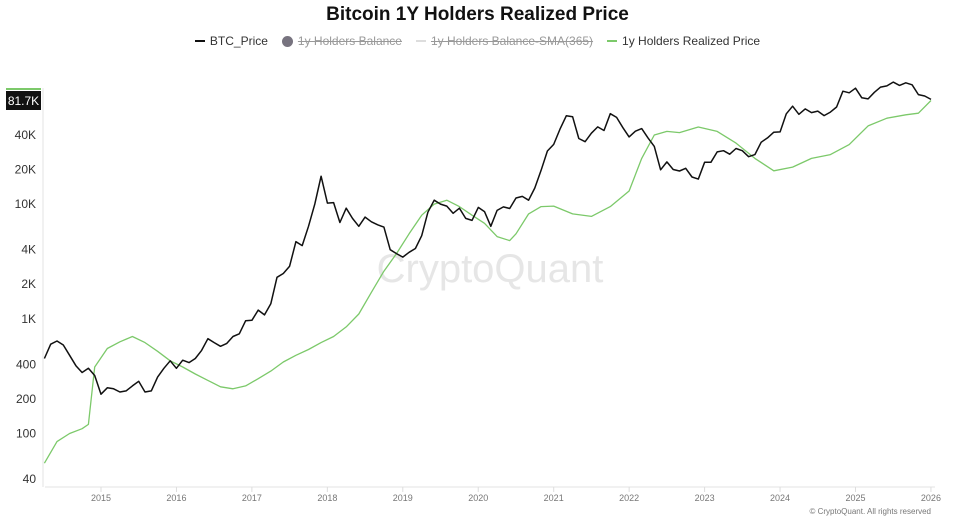  I want to click on legend-label: 1y Holders Balance-SMA(365), so click(512, 41).